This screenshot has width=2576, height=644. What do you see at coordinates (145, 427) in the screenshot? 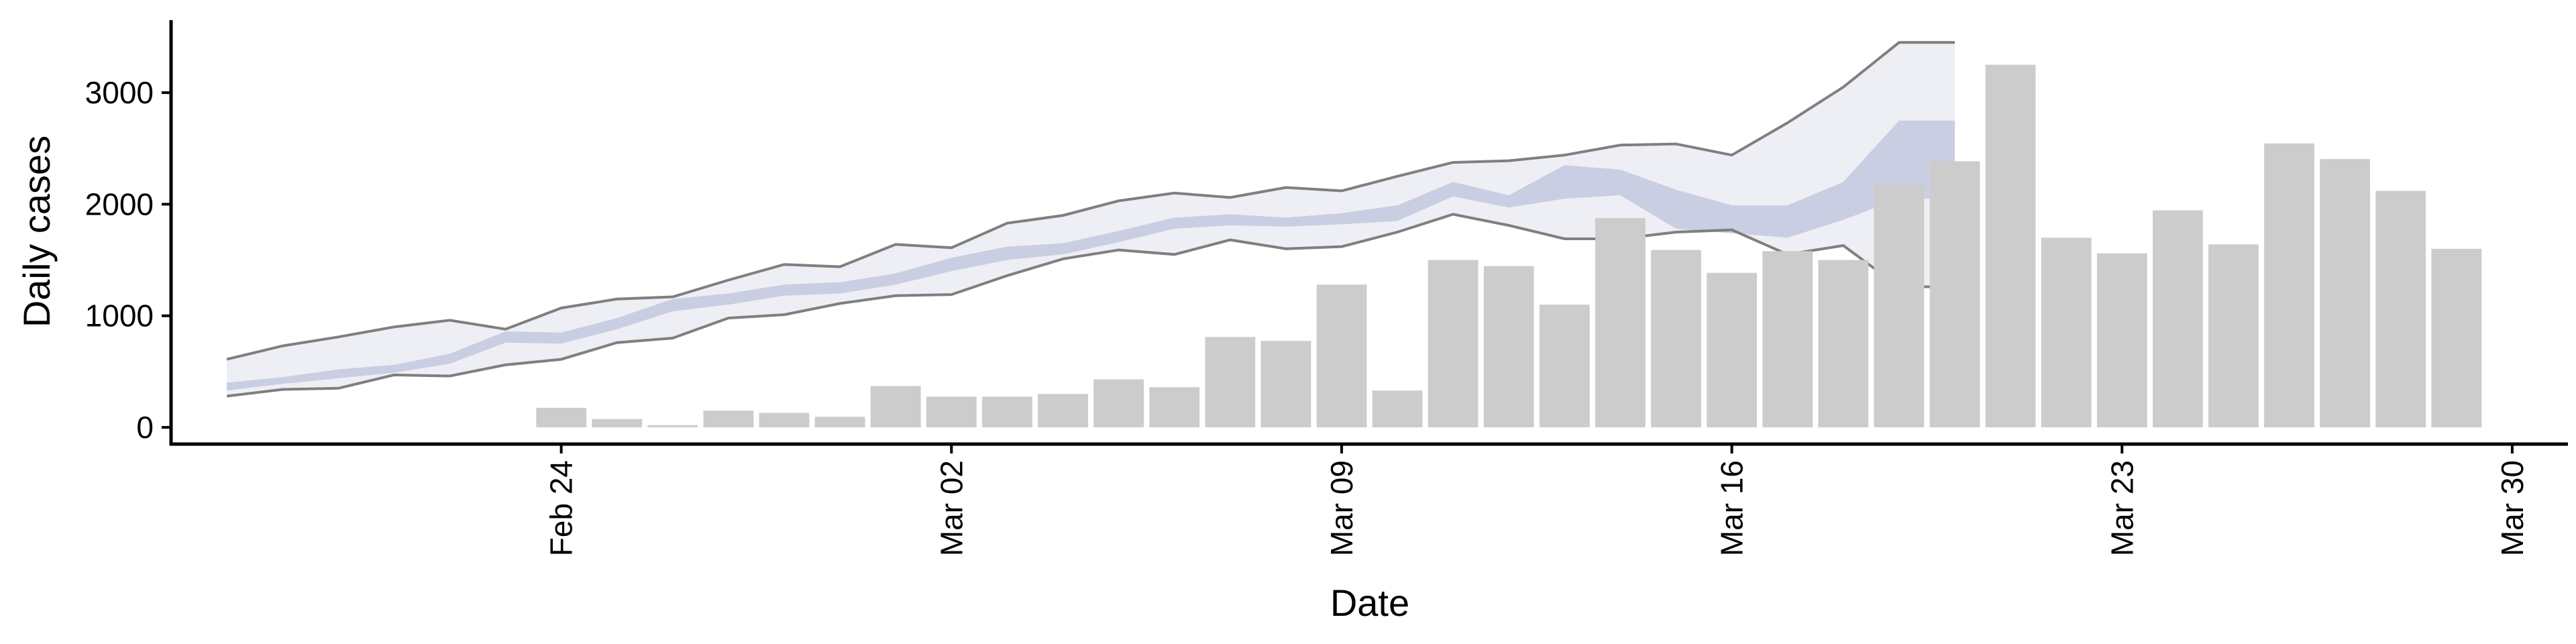
I see `y-tick-label: 0` at bounding box center [145, 427].